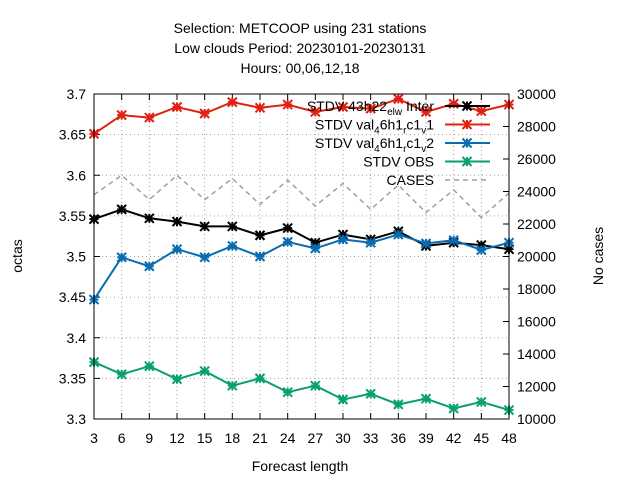 This screenshot has width=640, height=480. What do you see at coordinates (205, 438) in the screenshot?
I see `x-tick-label: 15` at bounding box center [205, 438].